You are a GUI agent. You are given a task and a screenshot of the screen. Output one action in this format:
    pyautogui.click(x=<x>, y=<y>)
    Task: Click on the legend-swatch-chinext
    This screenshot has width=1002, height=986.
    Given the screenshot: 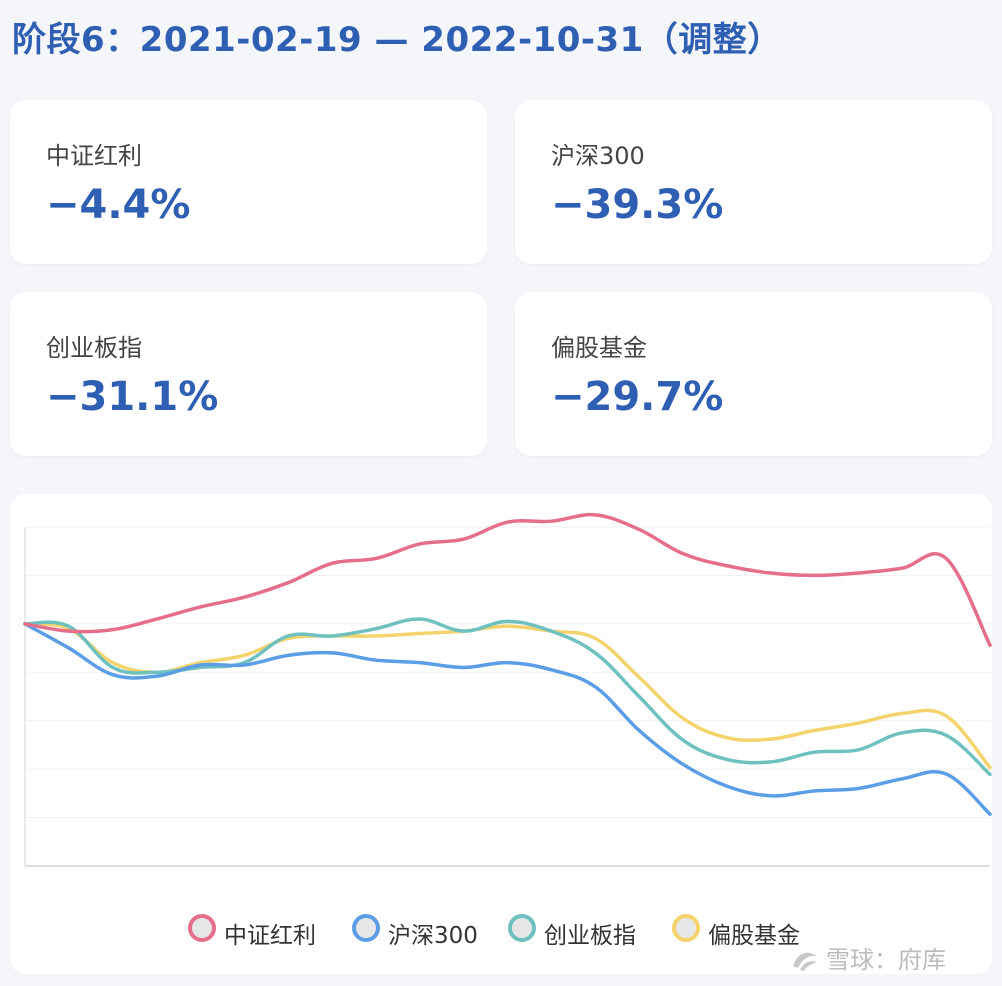 What is the action you would take?
    pyautogui.click(x=522, y=928)
    